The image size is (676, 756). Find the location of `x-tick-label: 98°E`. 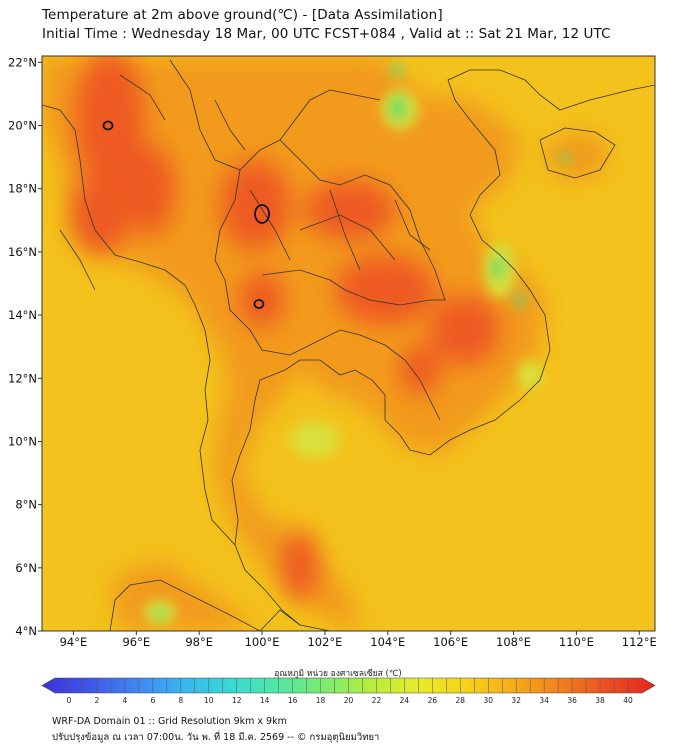

x-tick-label: 98°E is located at coordinates (199, 642).